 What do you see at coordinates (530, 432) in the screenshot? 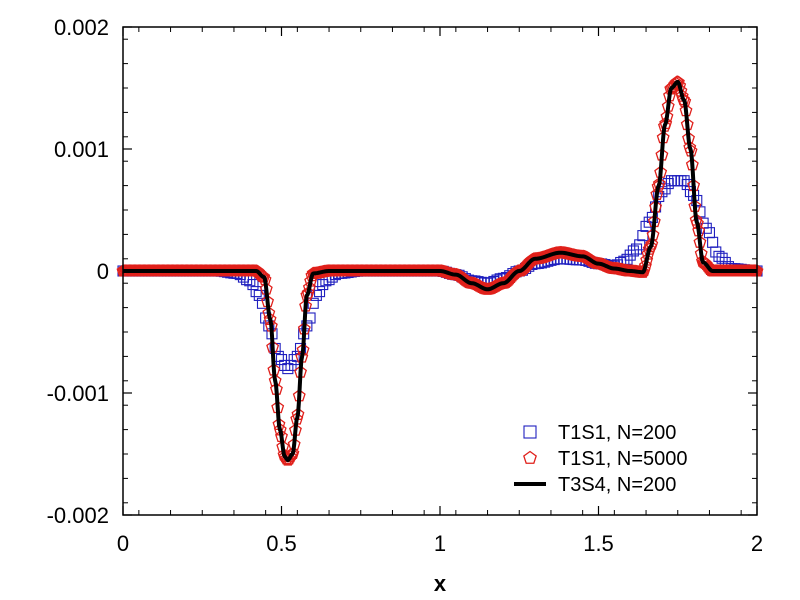
I see `legend-marker-t1s1-n200` at bounding box center [530, 432].